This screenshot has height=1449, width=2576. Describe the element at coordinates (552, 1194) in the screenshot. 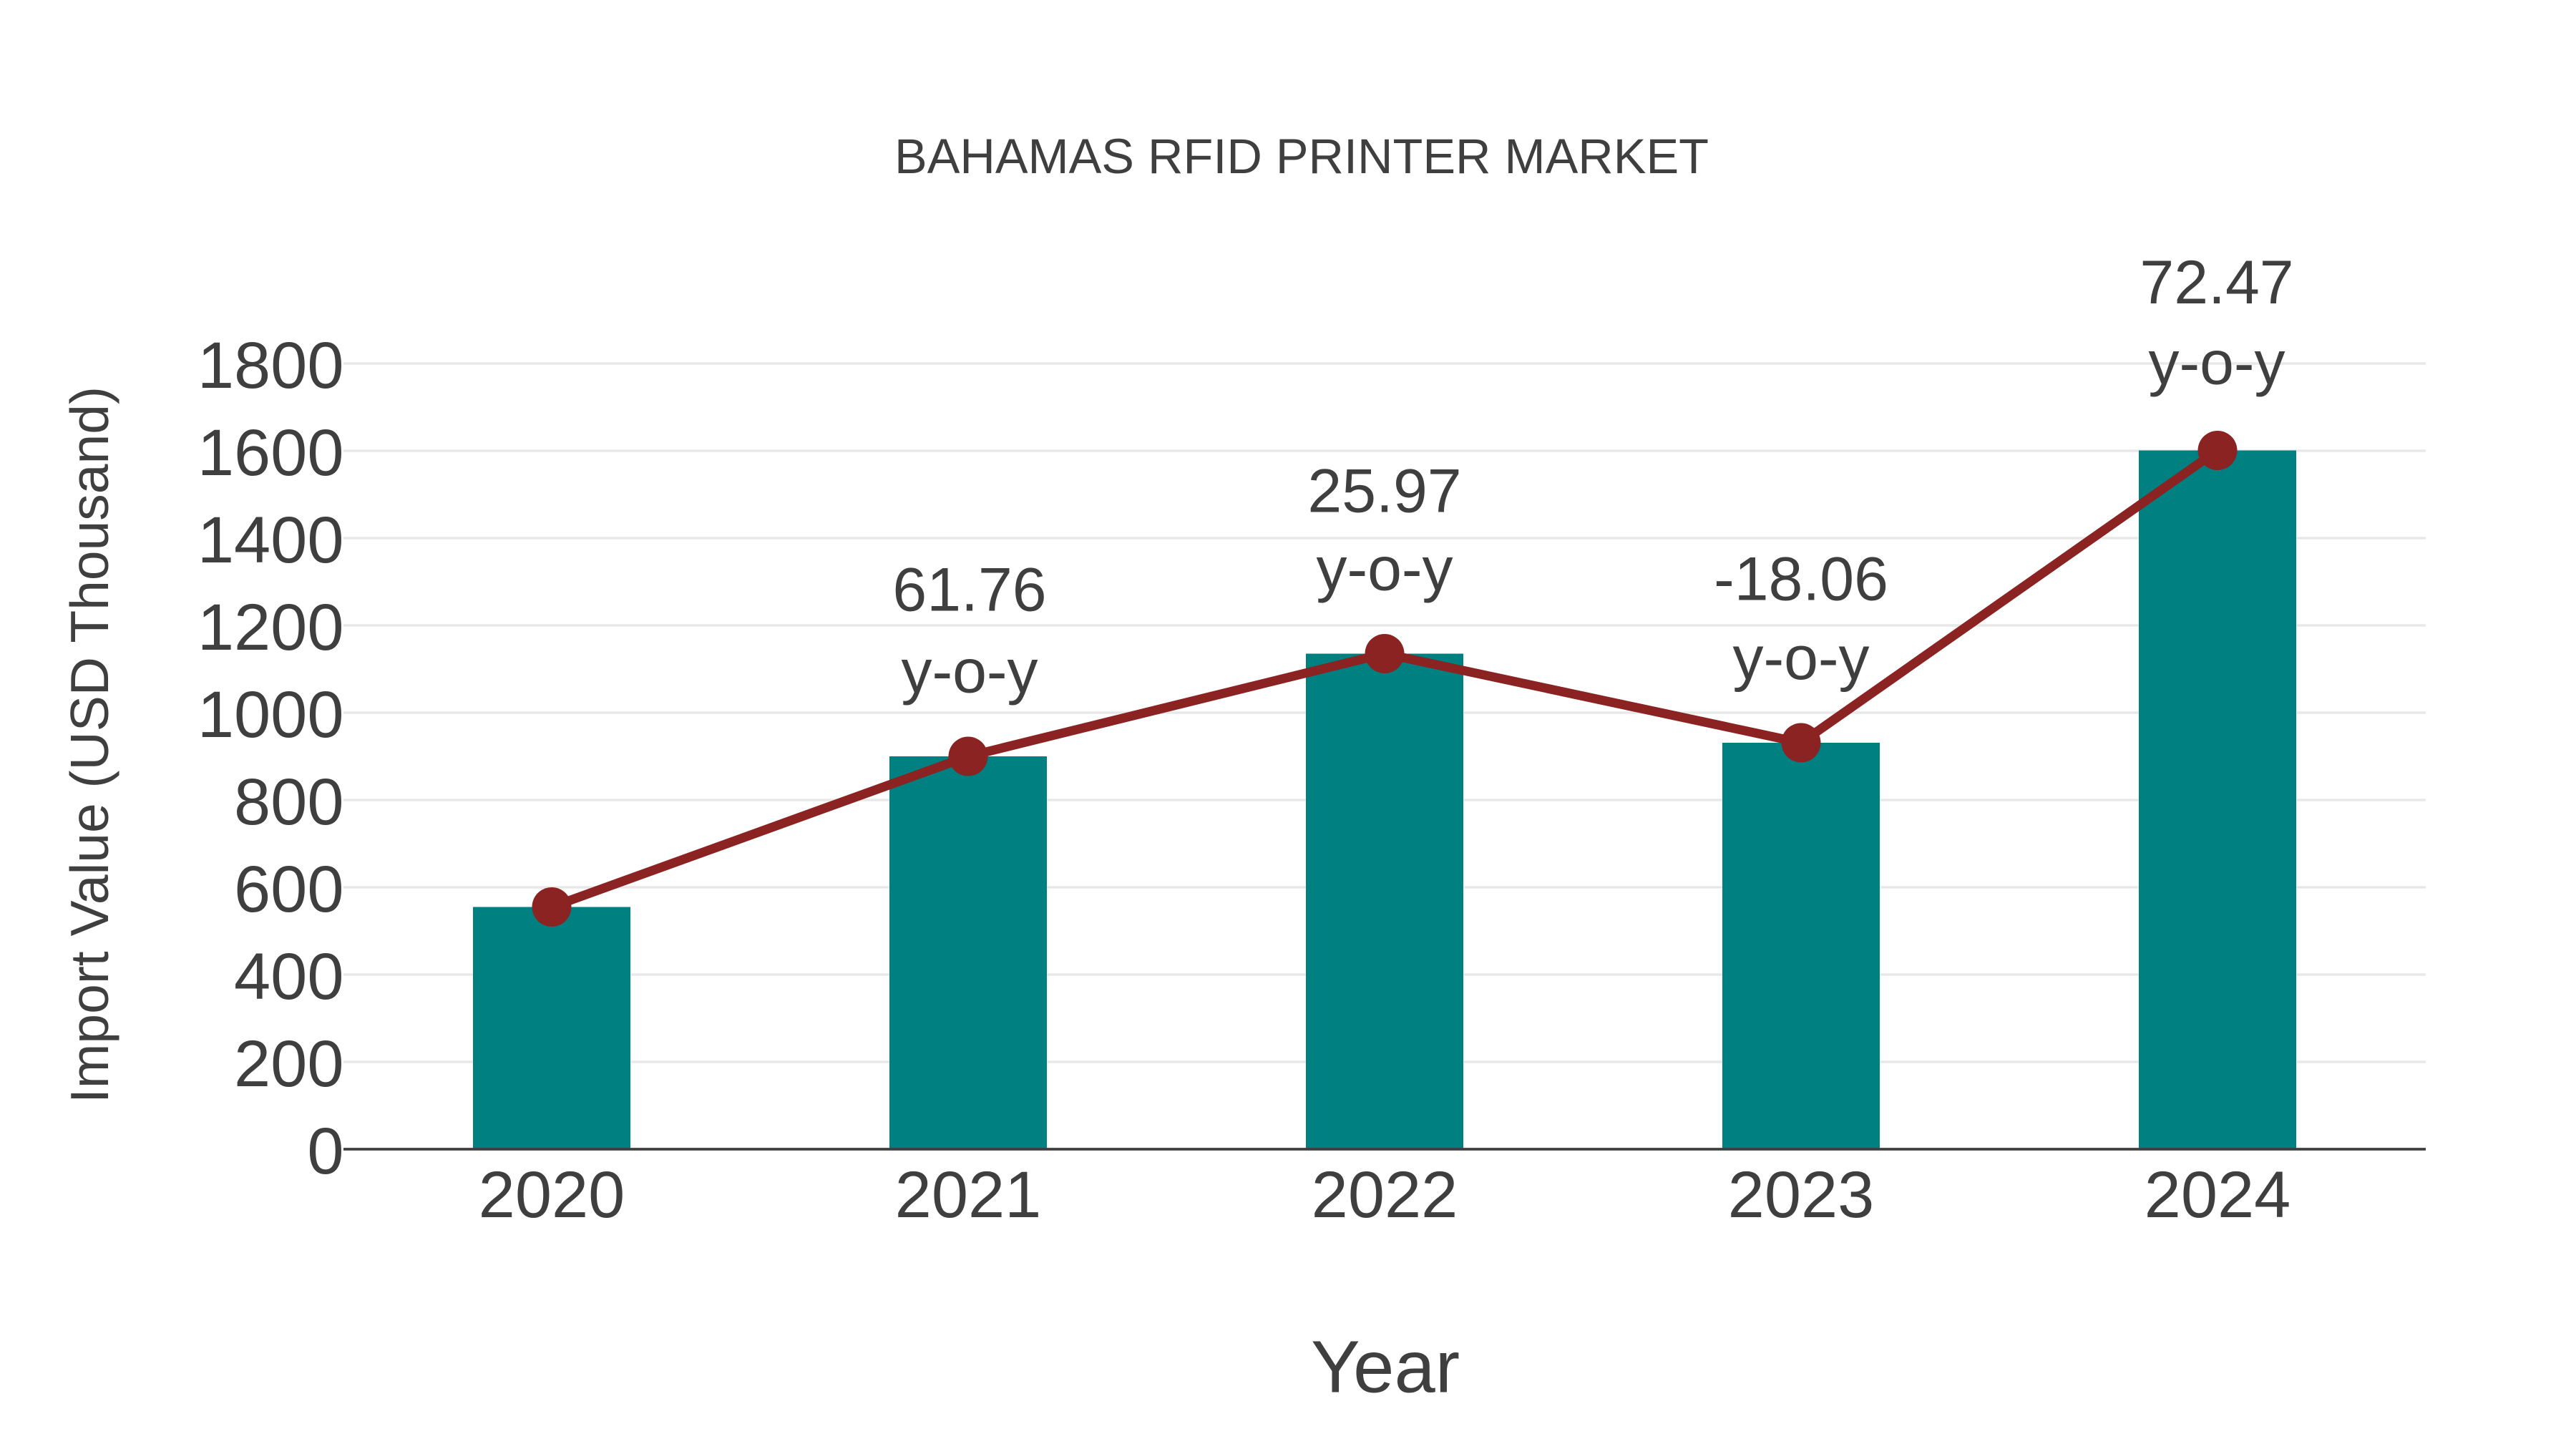

I see `svg-text: 2020` at that location.